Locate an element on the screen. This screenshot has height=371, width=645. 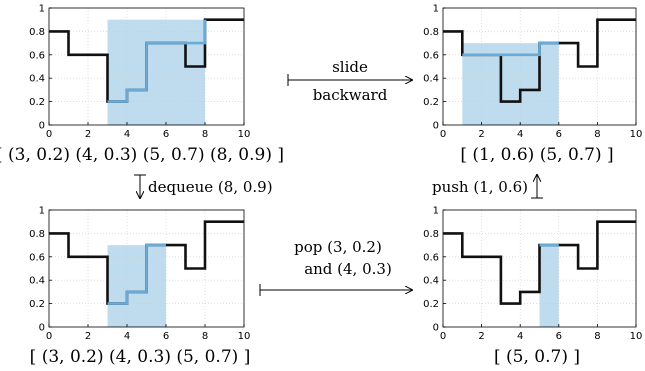
panel-caption: [ (3, 0.2) (4, 0.3) (5, 0.7) (8, 0.9) ] is located at coordinates (142, 155).